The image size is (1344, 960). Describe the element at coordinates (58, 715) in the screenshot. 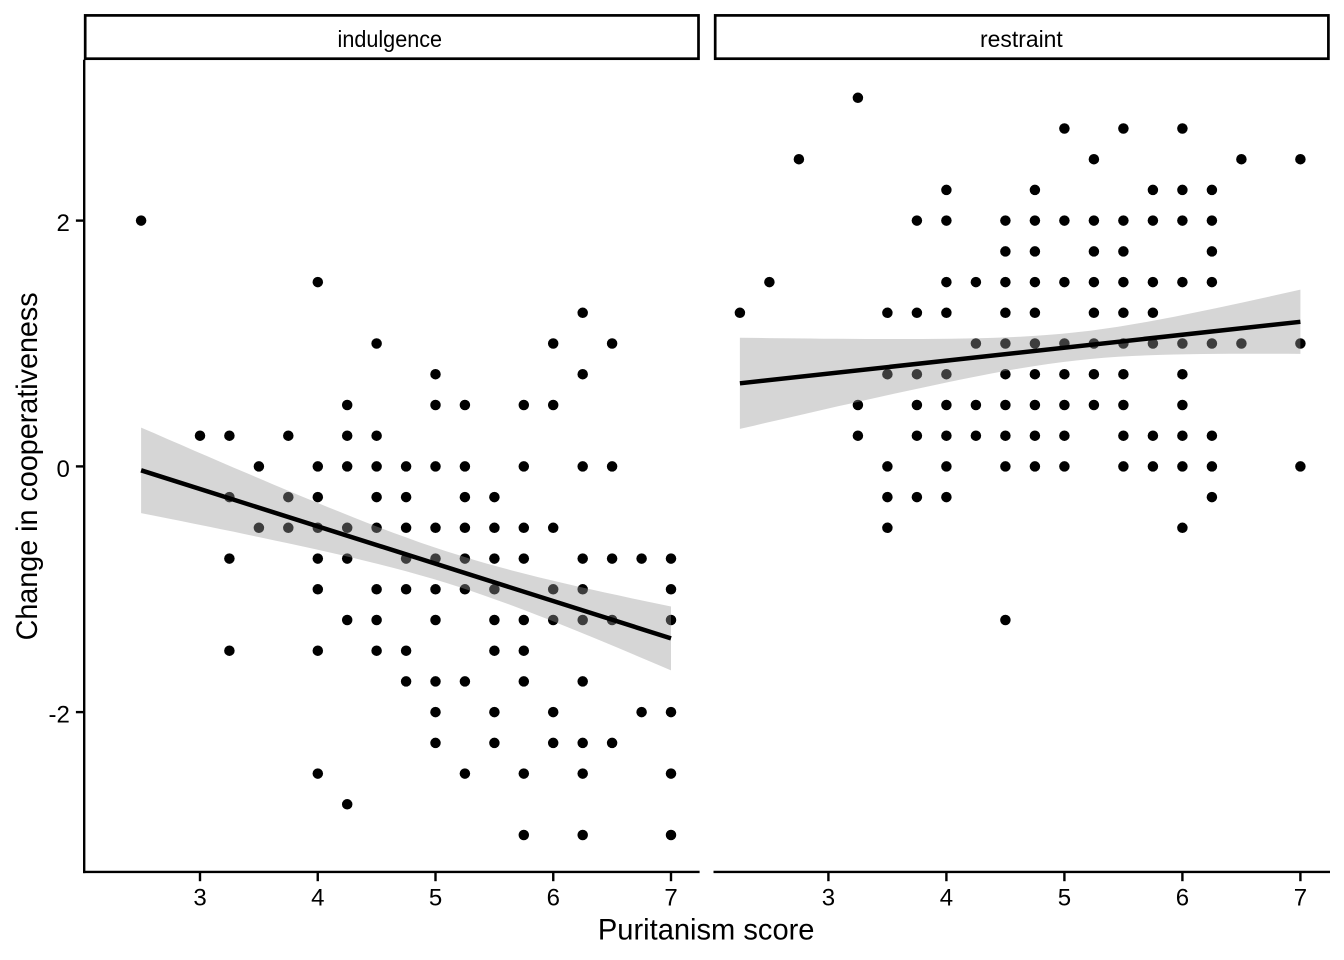

I see `svg-text: -2` at that location.